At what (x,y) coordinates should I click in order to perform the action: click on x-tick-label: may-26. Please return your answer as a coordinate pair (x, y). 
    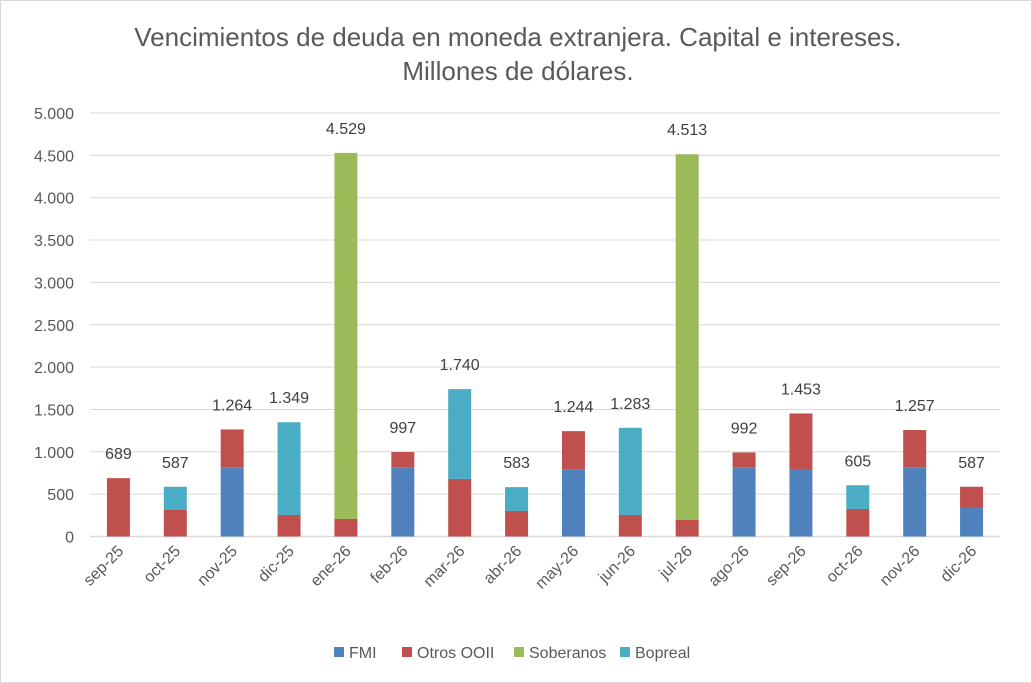
    Looking at the image, I should click on (558, 568).